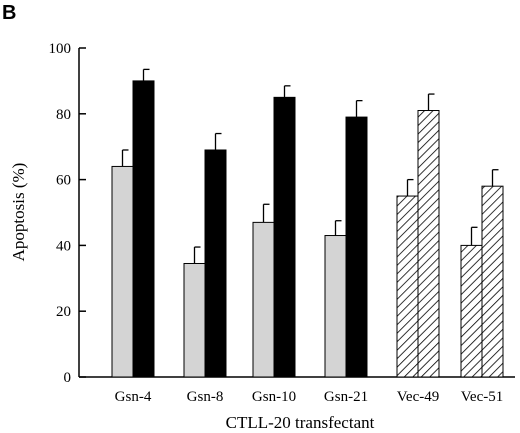 This screenshot has width=520, height=433. I want to click on x-axis-title: CTLL-20 transfectant, so click(300, 422).